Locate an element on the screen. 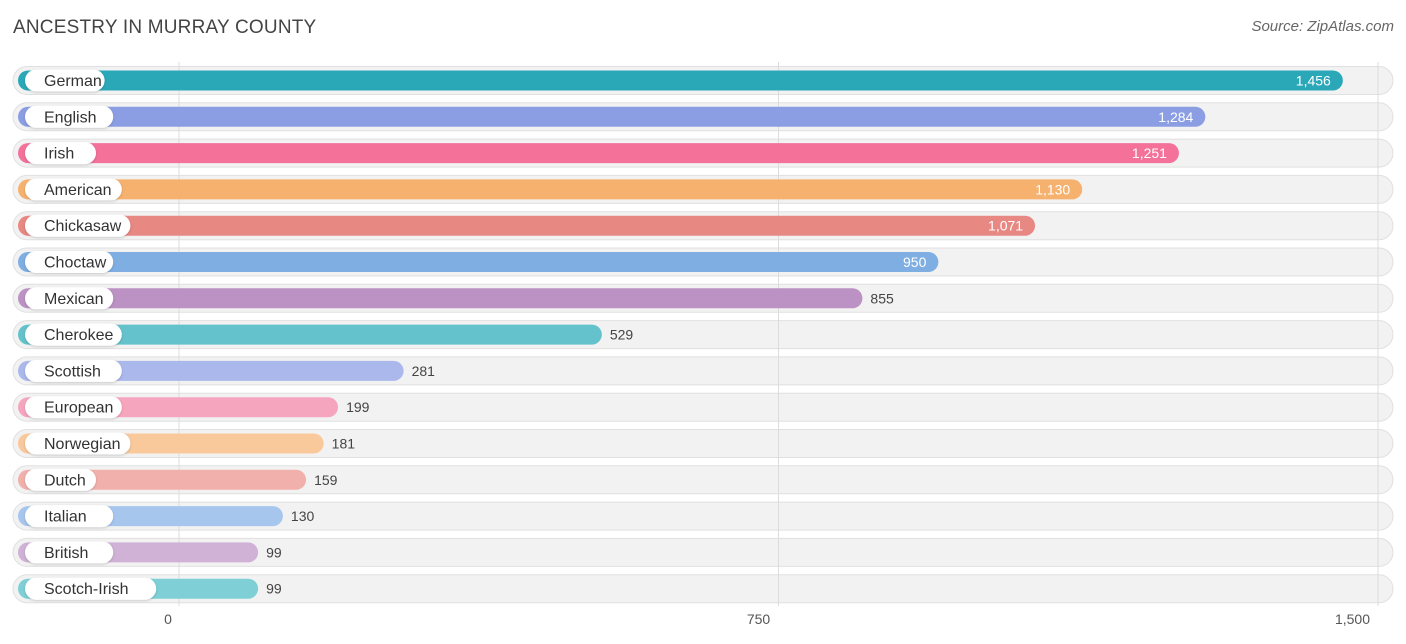 This screenshot has height=644, width=1406. value-label: 281 is located at coordinates (424, 371).